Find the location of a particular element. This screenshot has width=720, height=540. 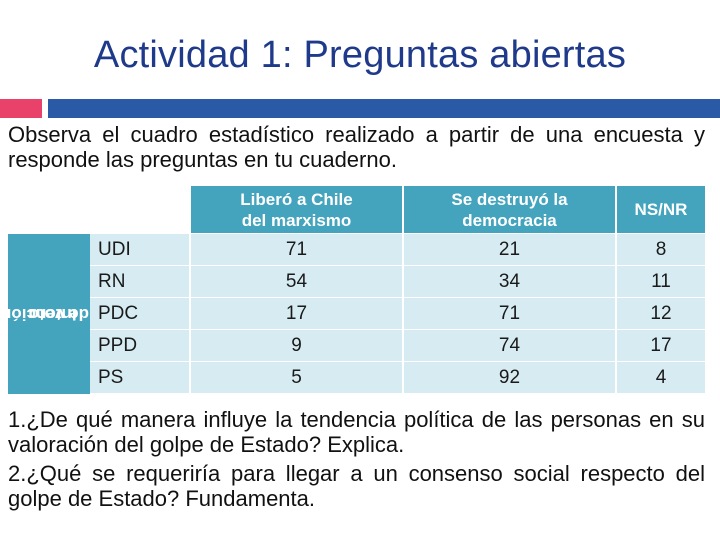

table-cell: 9 is located at coordinates (297, 346).